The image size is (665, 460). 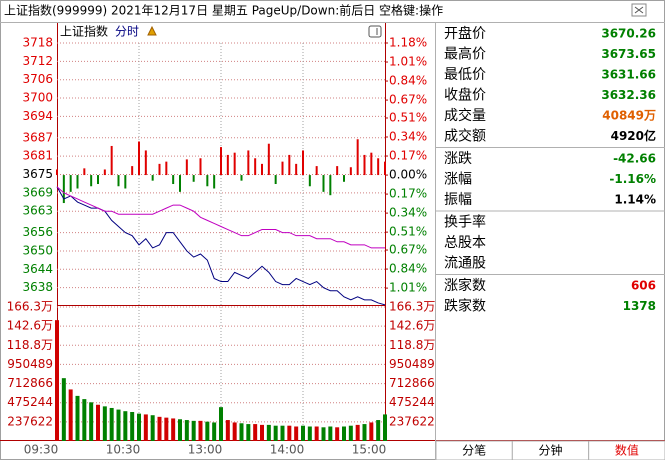 I want to click on info-label: 跌家数, so click(x=465, y=306).